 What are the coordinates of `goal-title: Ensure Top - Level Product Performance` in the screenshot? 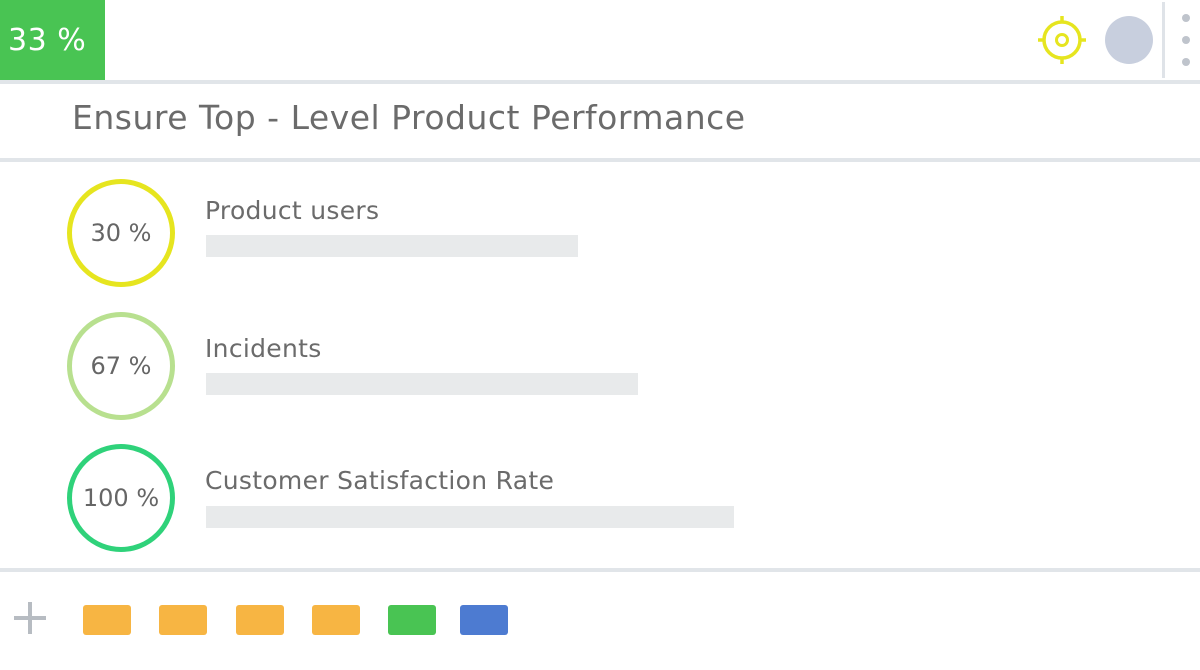 It's located at (409, 117).